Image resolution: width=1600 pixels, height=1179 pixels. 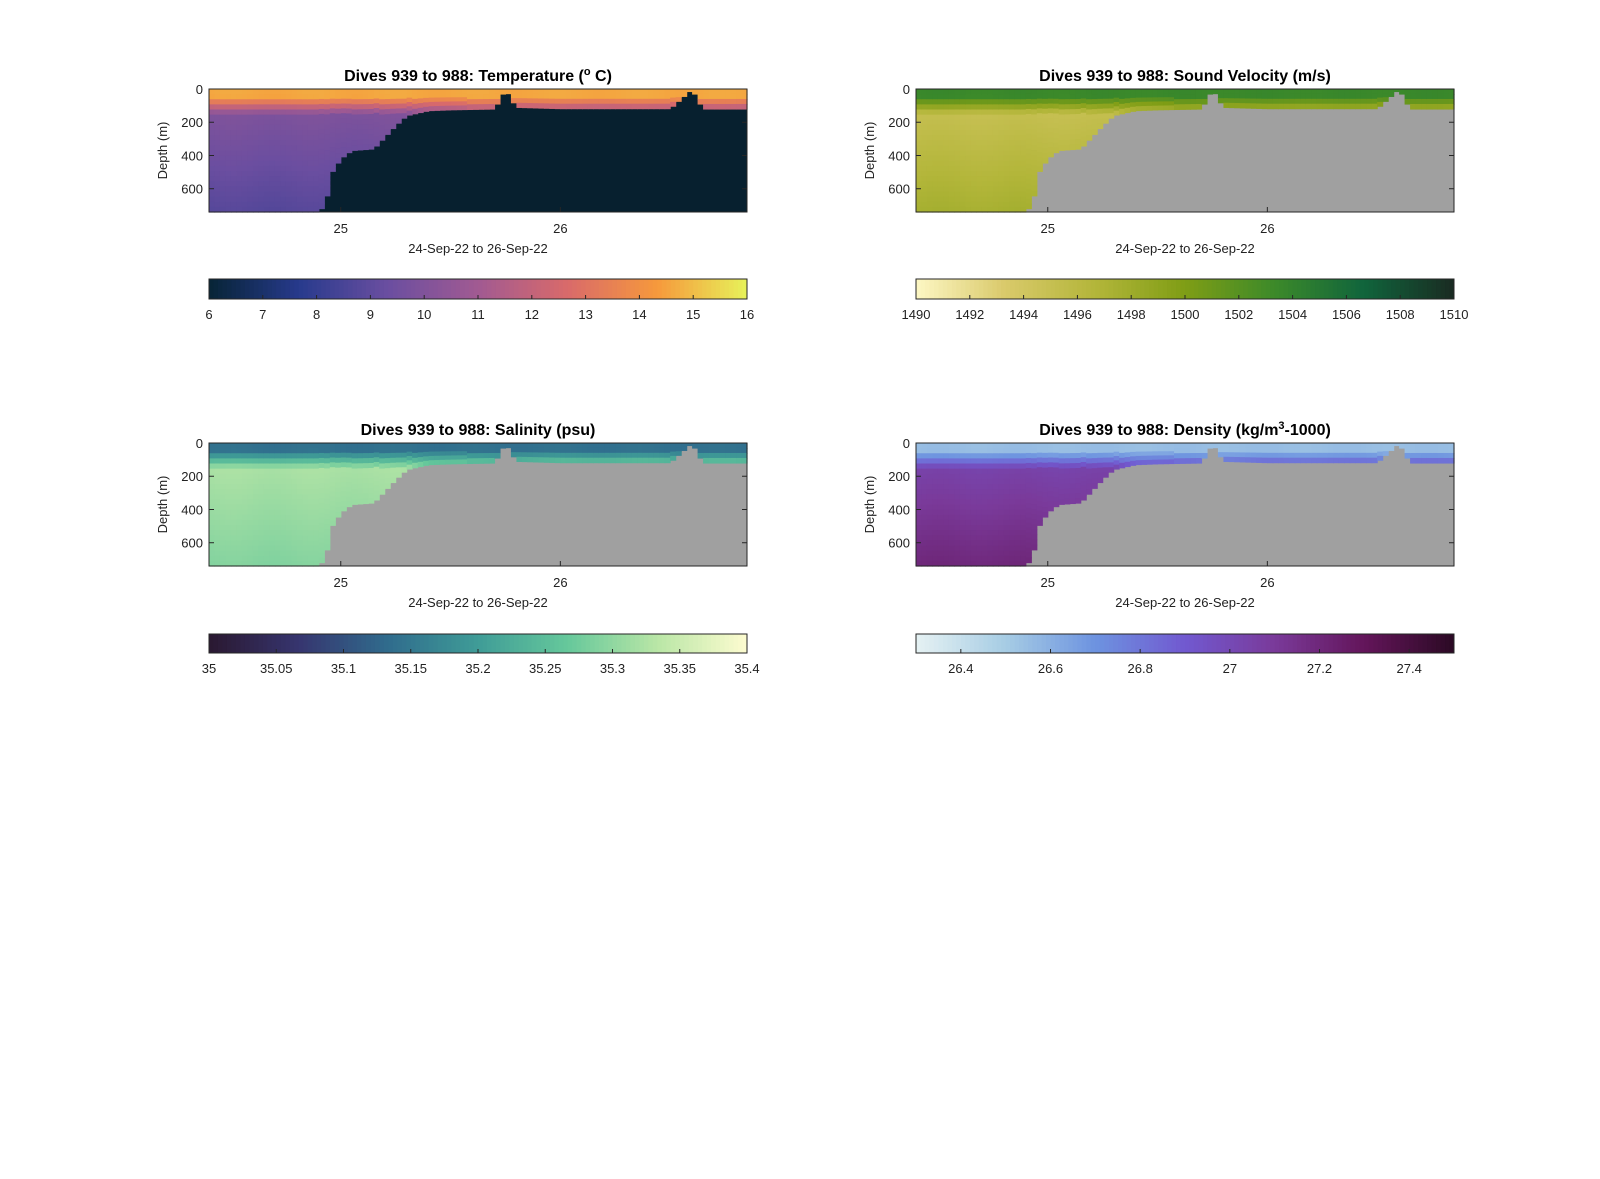 I want to click on x-tick-label: 26, so click(x=1267, y=582).